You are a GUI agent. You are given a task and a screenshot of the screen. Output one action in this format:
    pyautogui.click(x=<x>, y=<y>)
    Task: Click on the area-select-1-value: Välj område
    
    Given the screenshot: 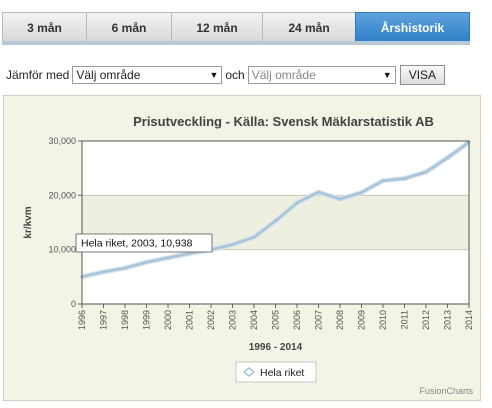 What is the action you would take?
    pyautogui.click(x=108, y=75)
    